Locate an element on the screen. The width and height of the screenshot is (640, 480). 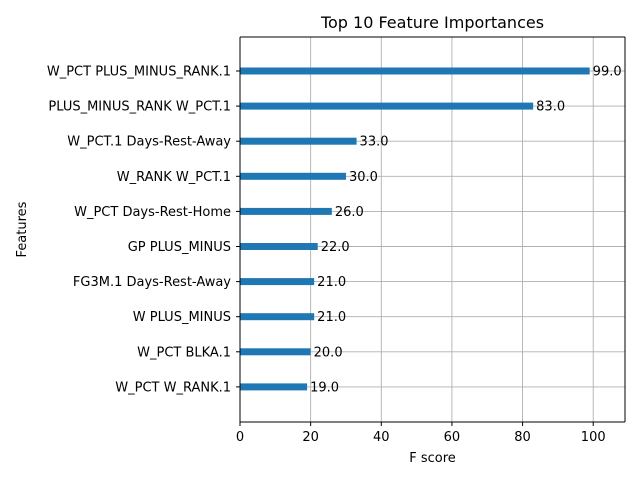
x-tick-label: 60 is located at coordinates (452, 437).